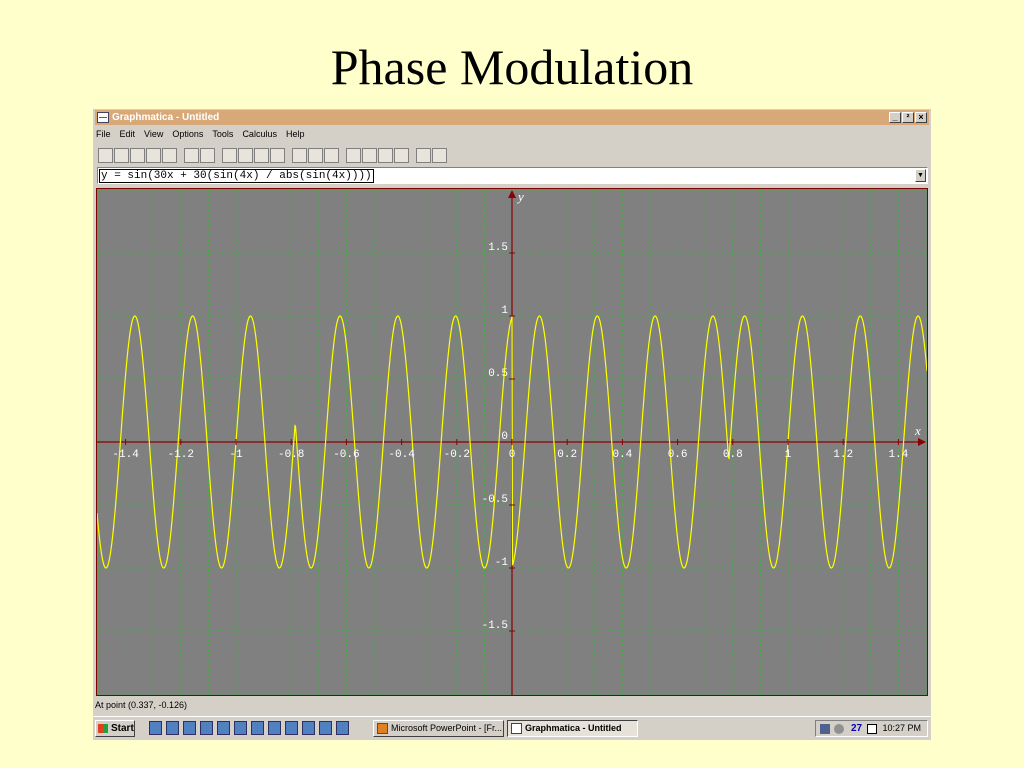 The height and width of the screenshot is (768, 1024). I want to click on outlook-icon, so click(189, 728).